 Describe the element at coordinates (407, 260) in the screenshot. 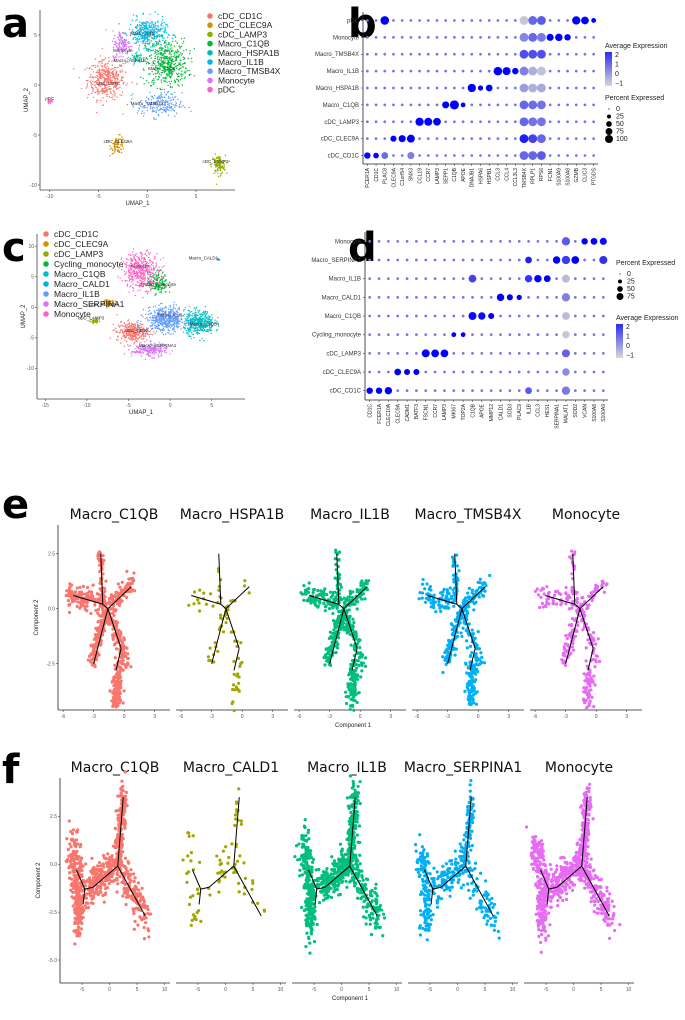

I see `dot-Macro_SERPINA1-CADM1` at that location.